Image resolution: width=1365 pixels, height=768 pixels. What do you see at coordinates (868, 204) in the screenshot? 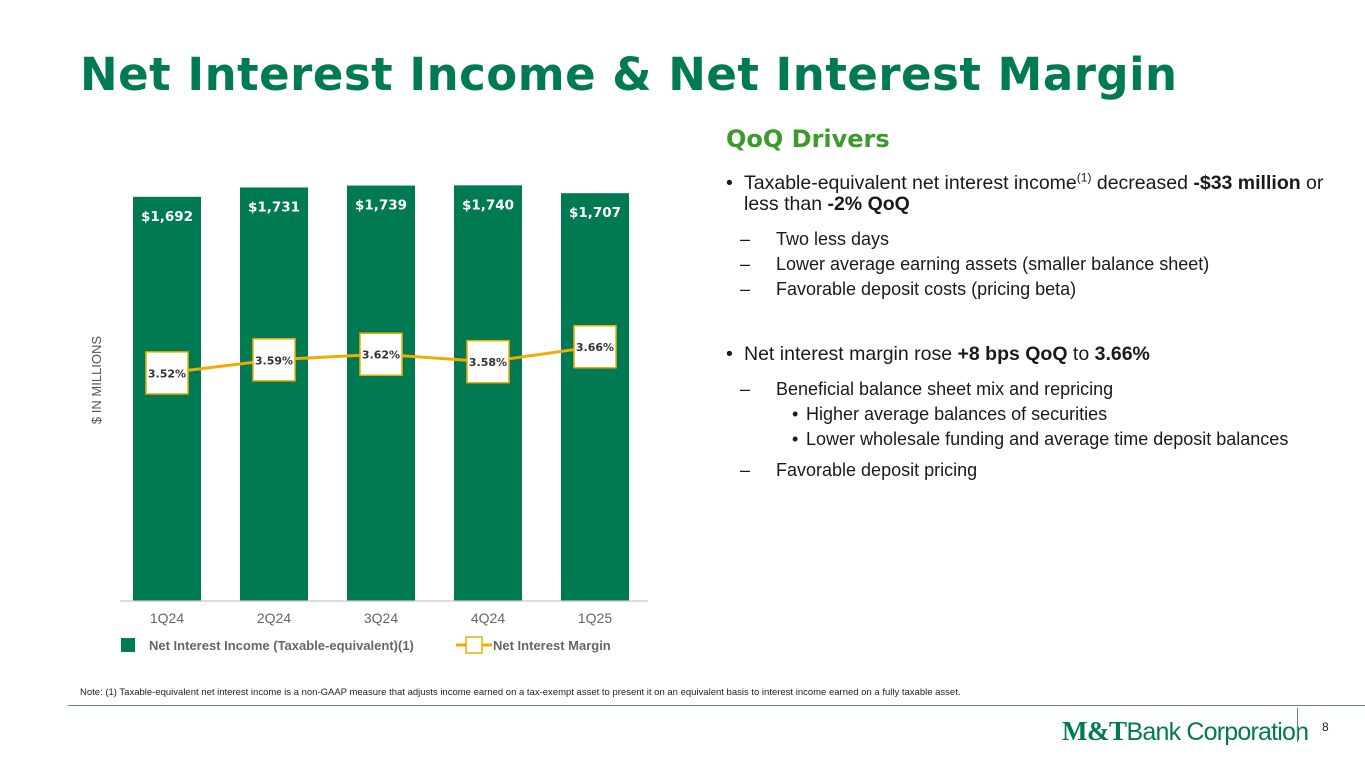
I see `bullet-nii-pct: -2% QoQ` at bounding box center [868, 204].